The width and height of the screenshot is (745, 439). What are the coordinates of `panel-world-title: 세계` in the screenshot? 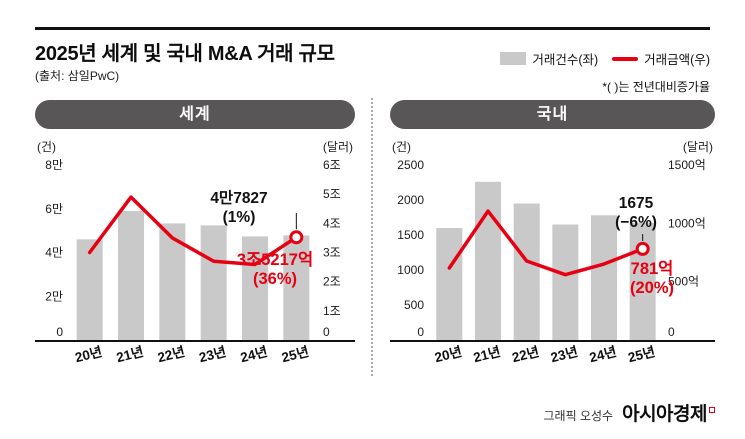 It's located at (195, 114).